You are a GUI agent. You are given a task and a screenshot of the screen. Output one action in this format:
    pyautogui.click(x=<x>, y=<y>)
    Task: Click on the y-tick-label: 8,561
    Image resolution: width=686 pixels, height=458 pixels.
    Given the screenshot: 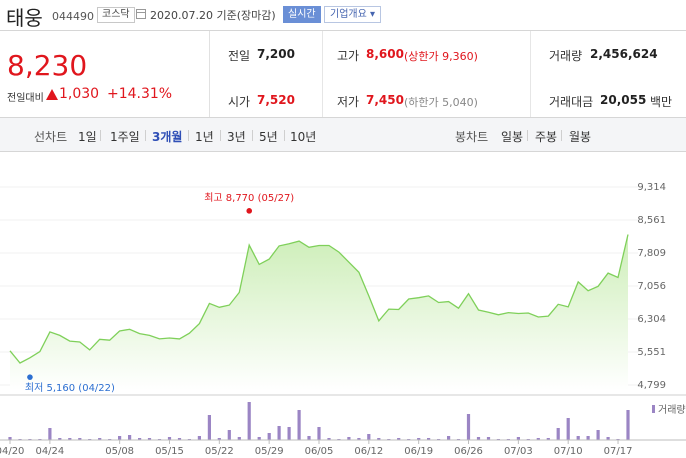 What is the action you would take?
    pyautogui.click(x=651, y=220)
    